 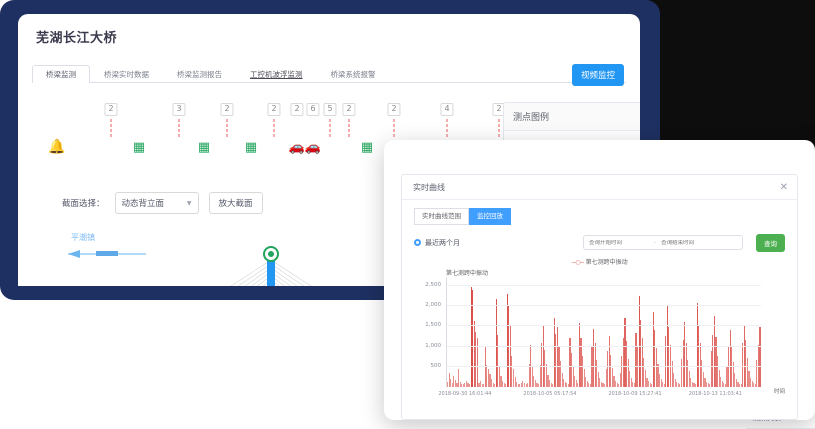 I want to click on sensor-icon: ▦, so click(x=367, y=147).